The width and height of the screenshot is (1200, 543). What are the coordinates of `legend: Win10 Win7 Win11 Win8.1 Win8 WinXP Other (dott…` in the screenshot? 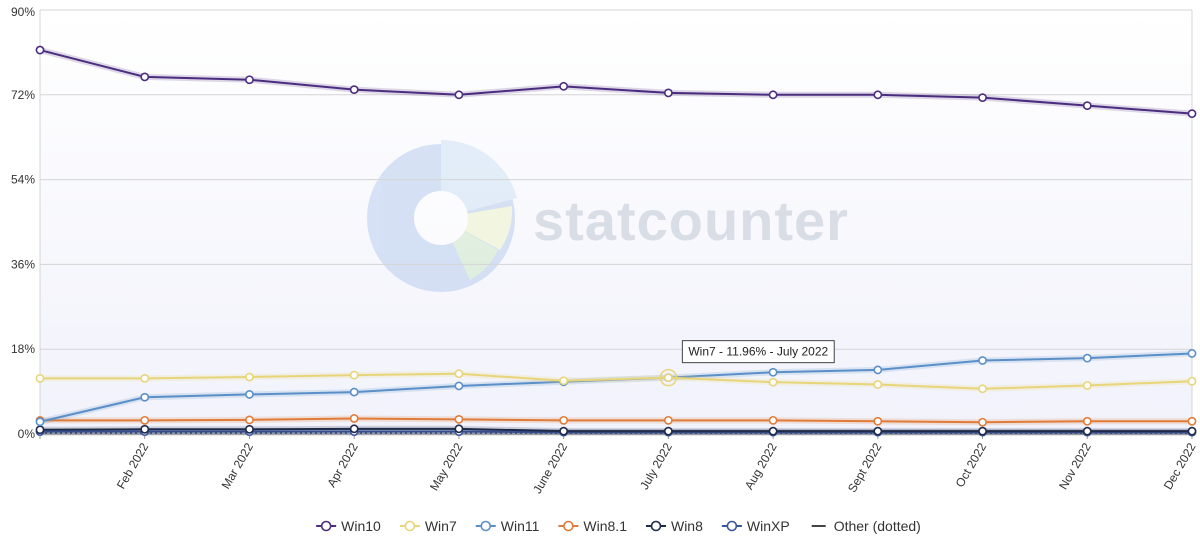 It's located at (618, 526).